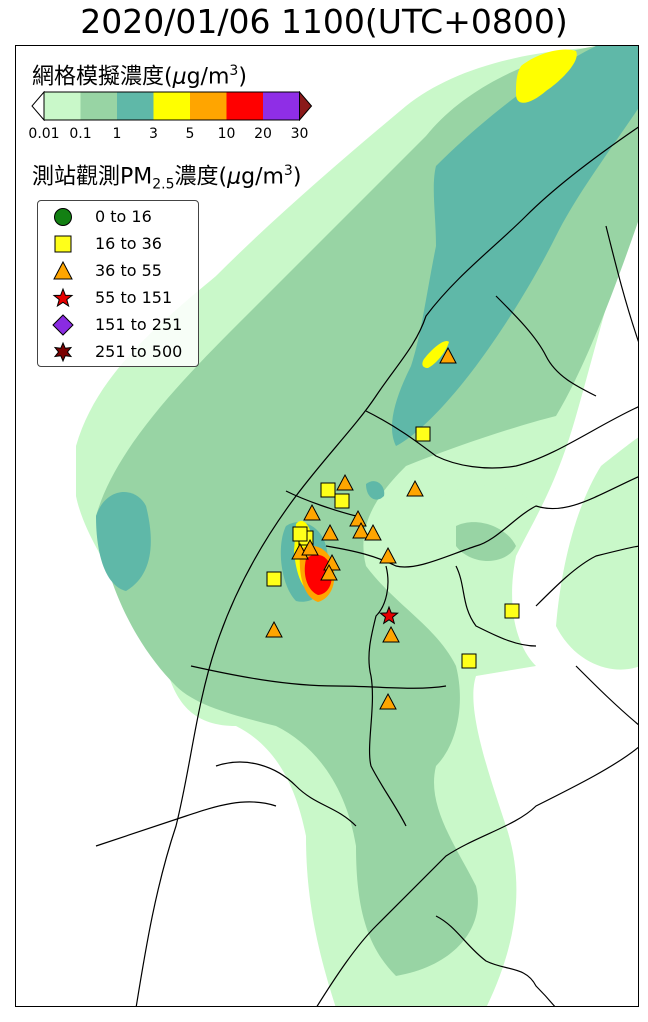 This screenshot has width=648, height=1022. Describe the element at coordinates (118, 324) in the screenshot. I see `legend-item: 151 to 251` at that location.